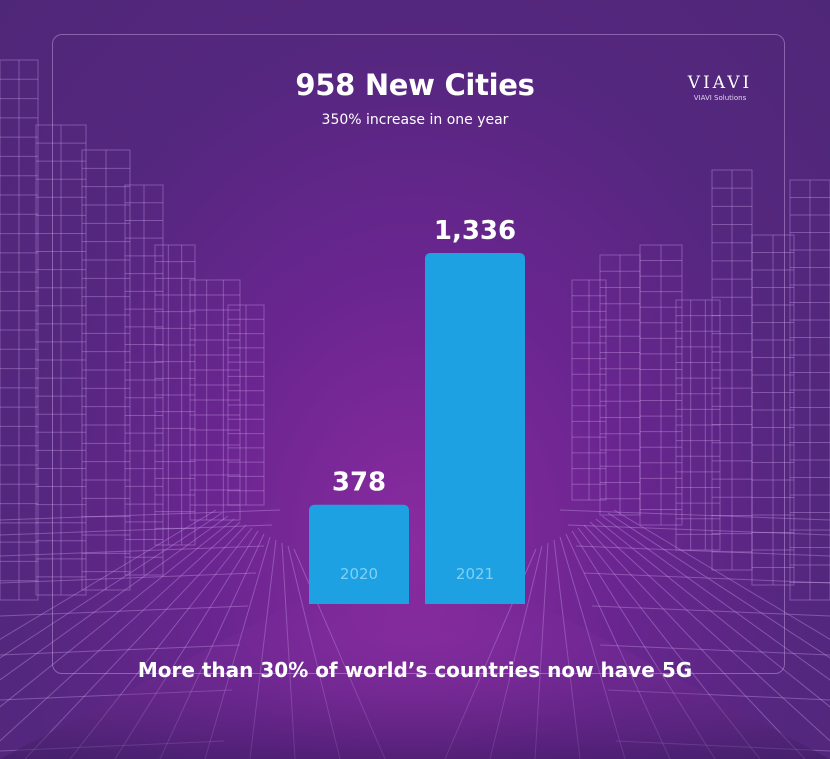 This screenshot has height=759, width=830. Describe the element at coordinates (720, 98) in the screenshot. I see `logo-subtitle: VIAVI Solutions` at that location.